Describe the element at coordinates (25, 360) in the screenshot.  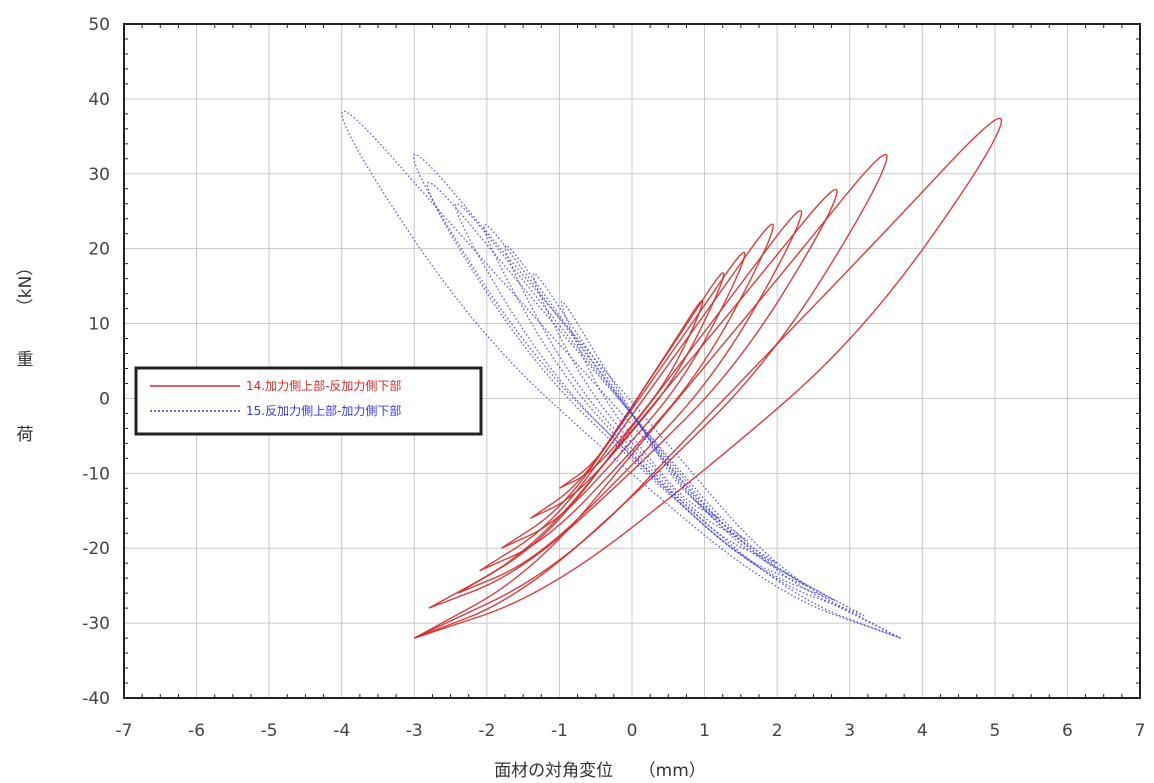
I see `y-axis-title-char-1: 重` at that location.